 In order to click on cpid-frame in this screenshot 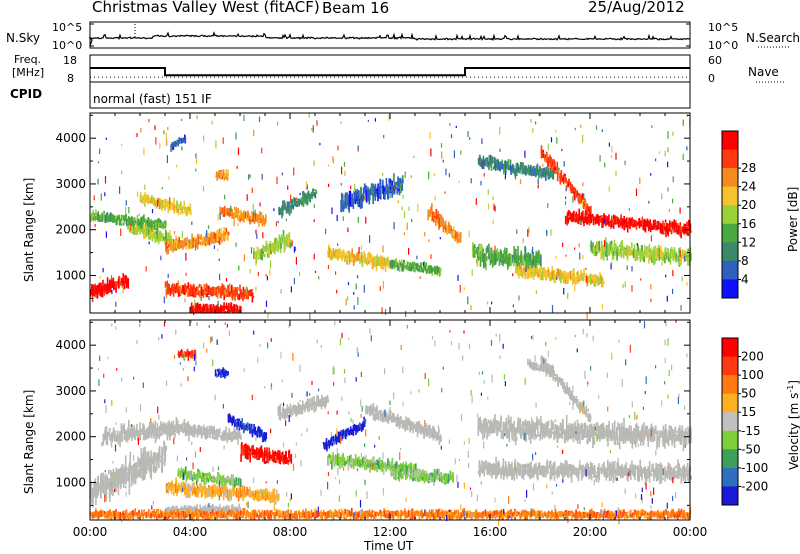, I will do `click(390, 95)`.